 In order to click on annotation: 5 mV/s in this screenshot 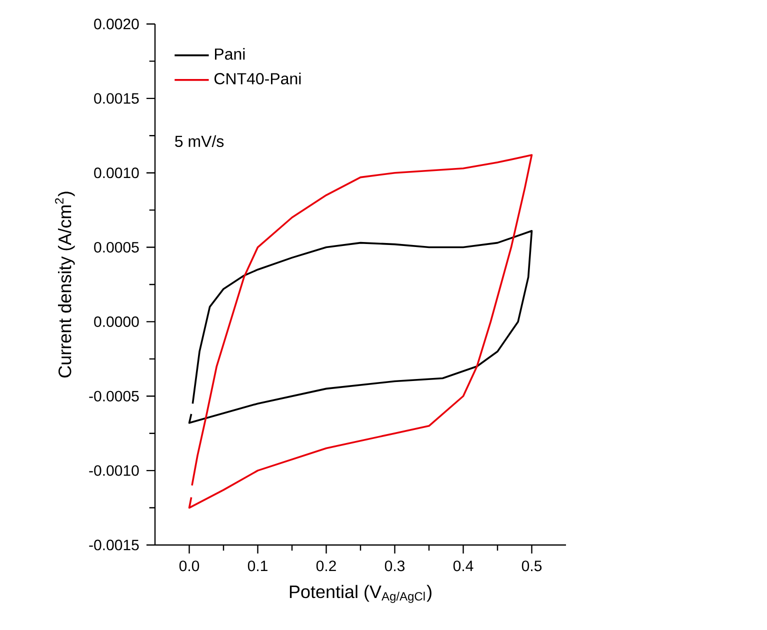, I will do `click(199, 141)`.